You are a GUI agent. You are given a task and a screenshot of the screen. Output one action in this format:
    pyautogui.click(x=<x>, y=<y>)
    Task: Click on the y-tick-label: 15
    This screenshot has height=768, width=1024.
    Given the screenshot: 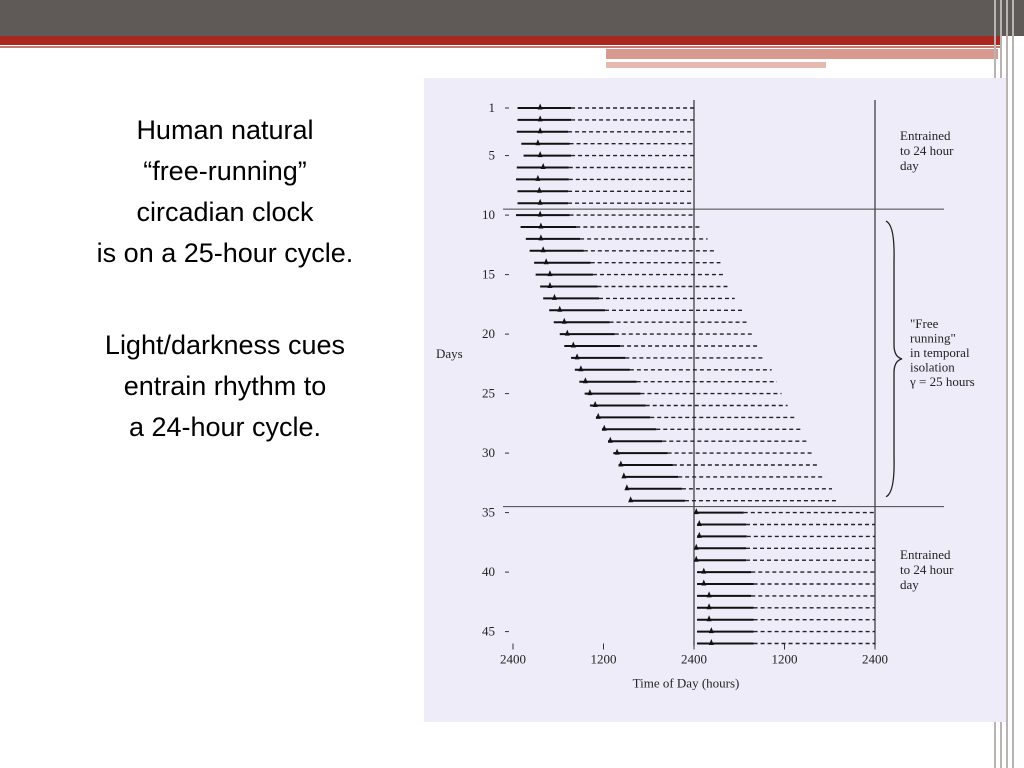 What is the action you would take?
    pyautogui.click(x=488, y=274)
    